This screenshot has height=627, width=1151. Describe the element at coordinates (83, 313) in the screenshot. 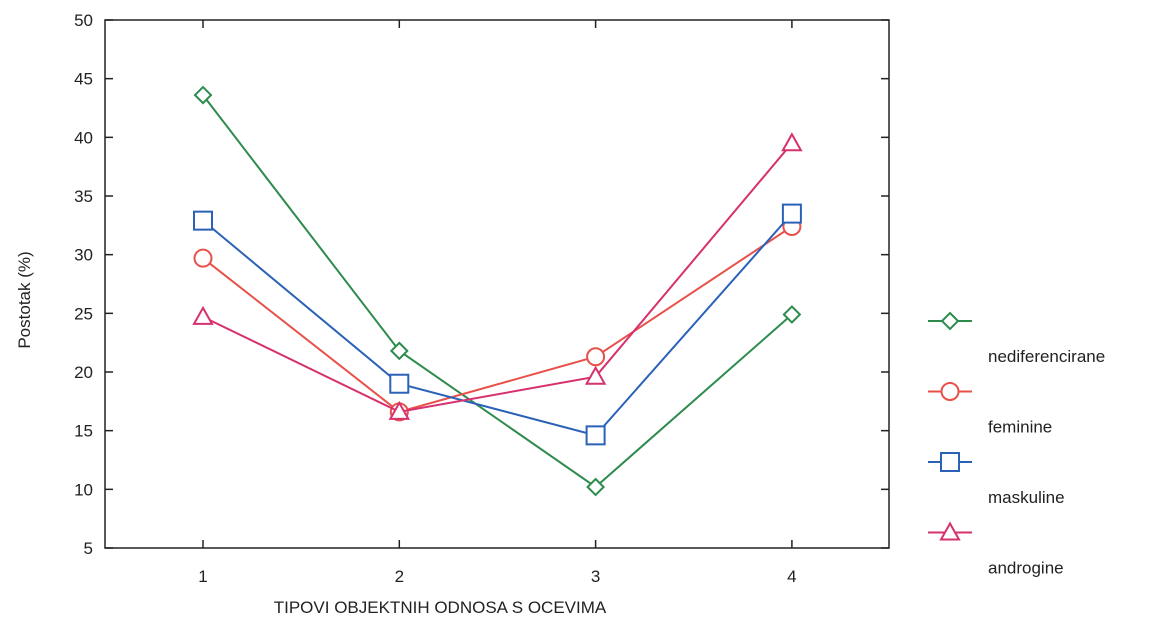

I see `y-tick-label: 25` at that location.